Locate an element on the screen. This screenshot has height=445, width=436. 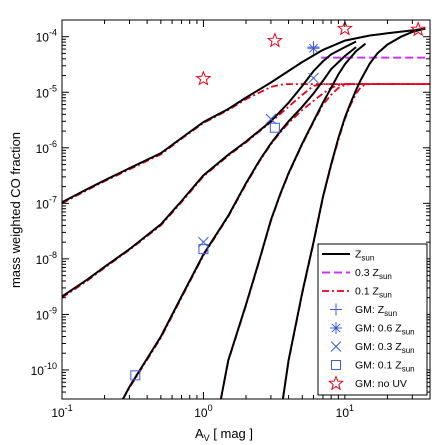
legend-symbol-cross is located at coordinates (336, 346).